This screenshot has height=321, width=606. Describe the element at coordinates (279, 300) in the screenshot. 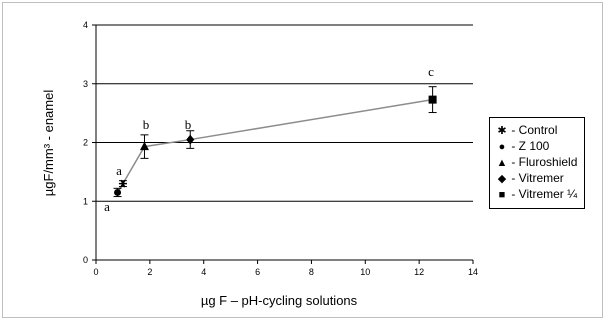

I see `x-axis-title: µg F – pH-cycling solutions` at that location.